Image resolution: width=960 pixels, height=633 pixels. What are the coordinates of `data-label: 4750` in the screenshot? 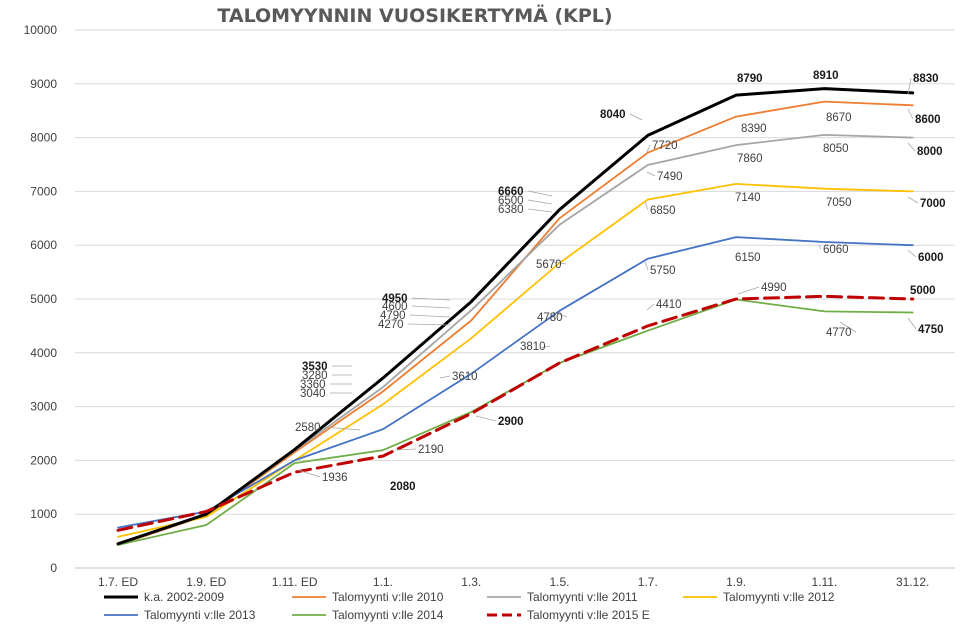 It's located at (931, 330).